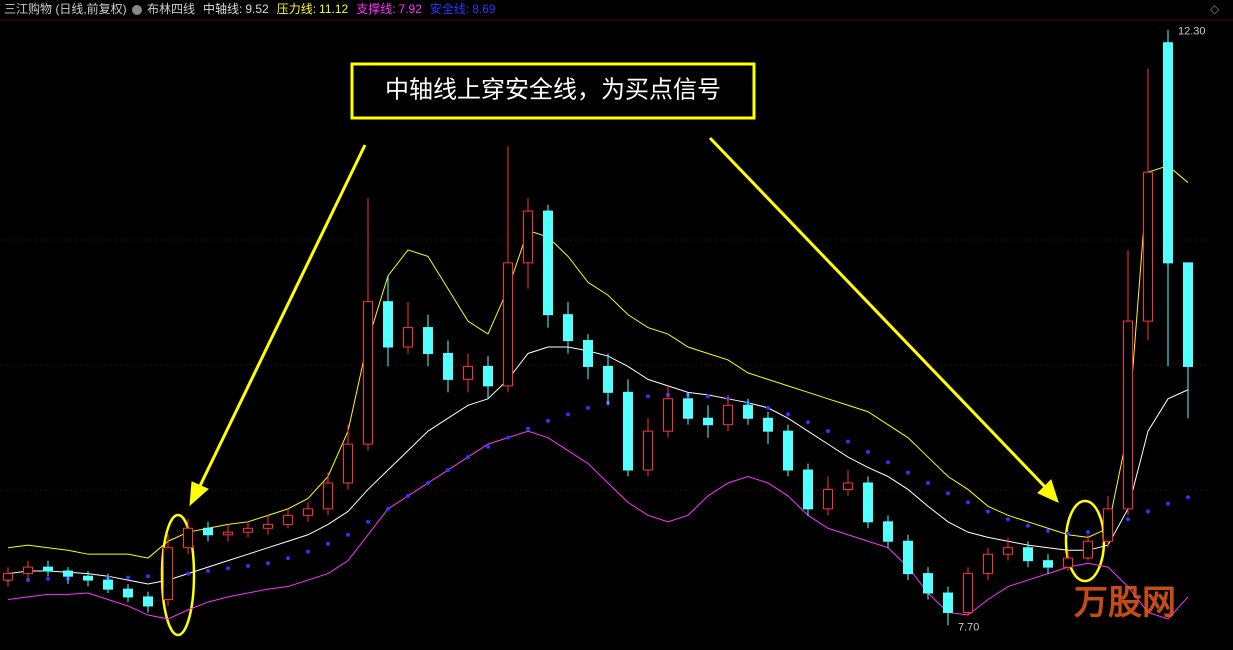 The image size is (1233, 650). I want to click on dropdown-icon, so click(137, 10).